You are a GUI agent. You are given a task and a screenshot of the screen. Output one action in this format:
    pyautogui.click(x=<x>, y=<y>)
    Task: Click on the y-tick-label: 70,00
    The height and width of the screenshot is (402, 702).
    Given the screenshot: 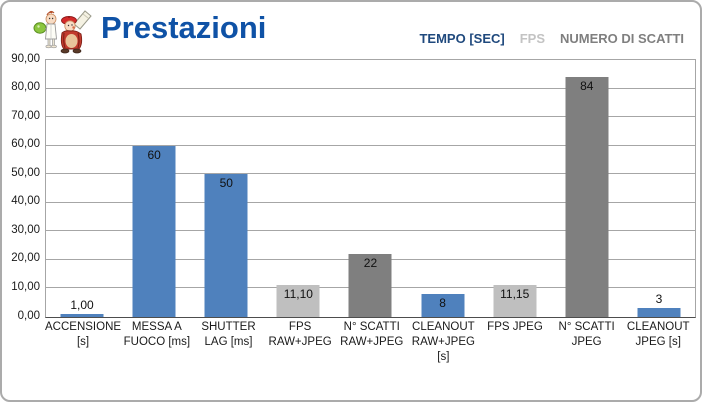 What is the action you would take?
    pyautogui.click(x=25, y=115)
    